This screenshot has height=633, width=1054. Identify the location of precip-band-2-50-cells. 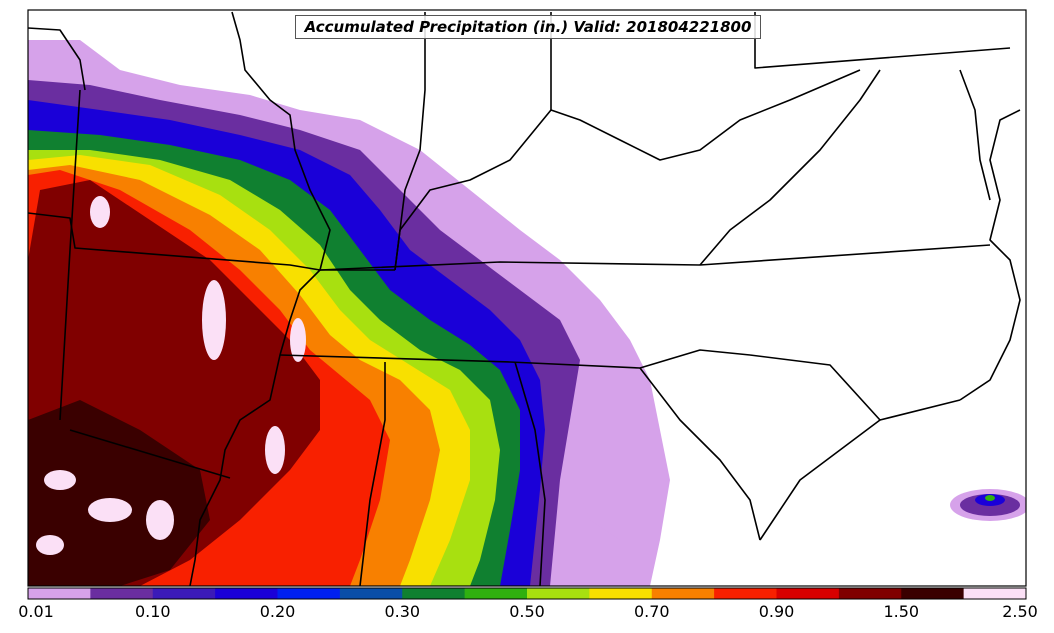
(171, 375).